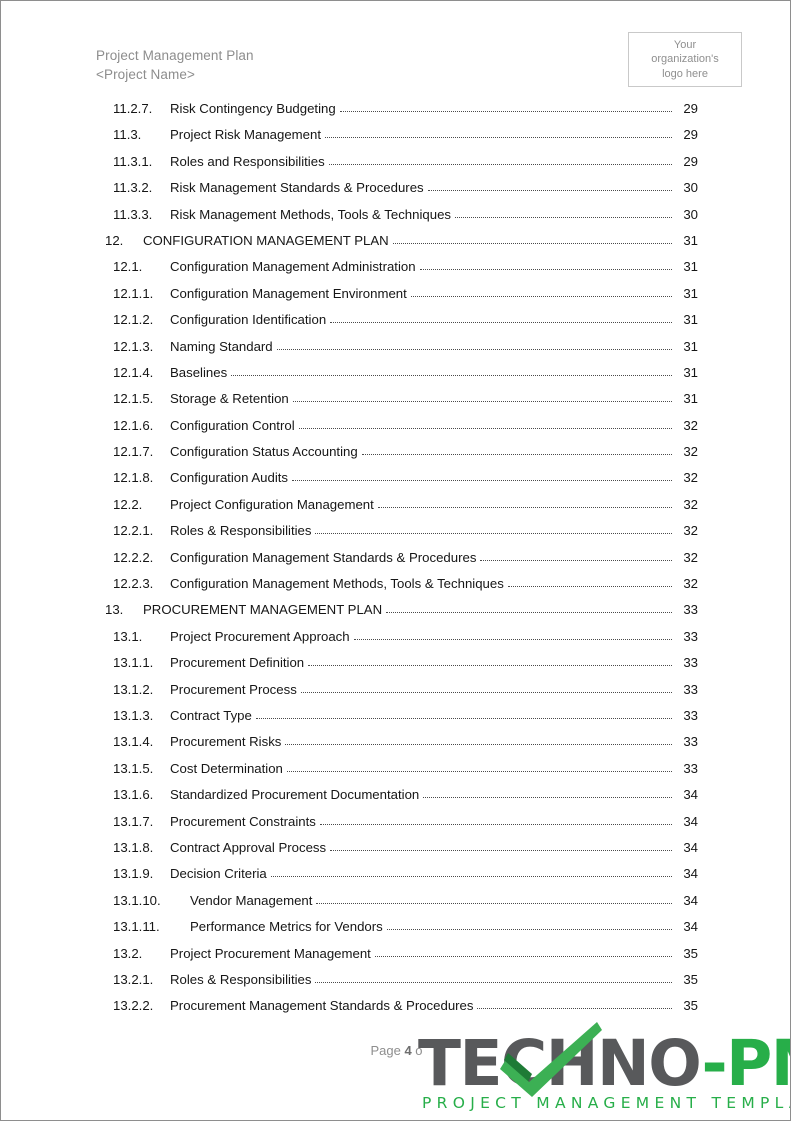 This screenshot has height=1121, width=791. I want to click on toc-entry-title: Procurement Definition, so click(238, 663).